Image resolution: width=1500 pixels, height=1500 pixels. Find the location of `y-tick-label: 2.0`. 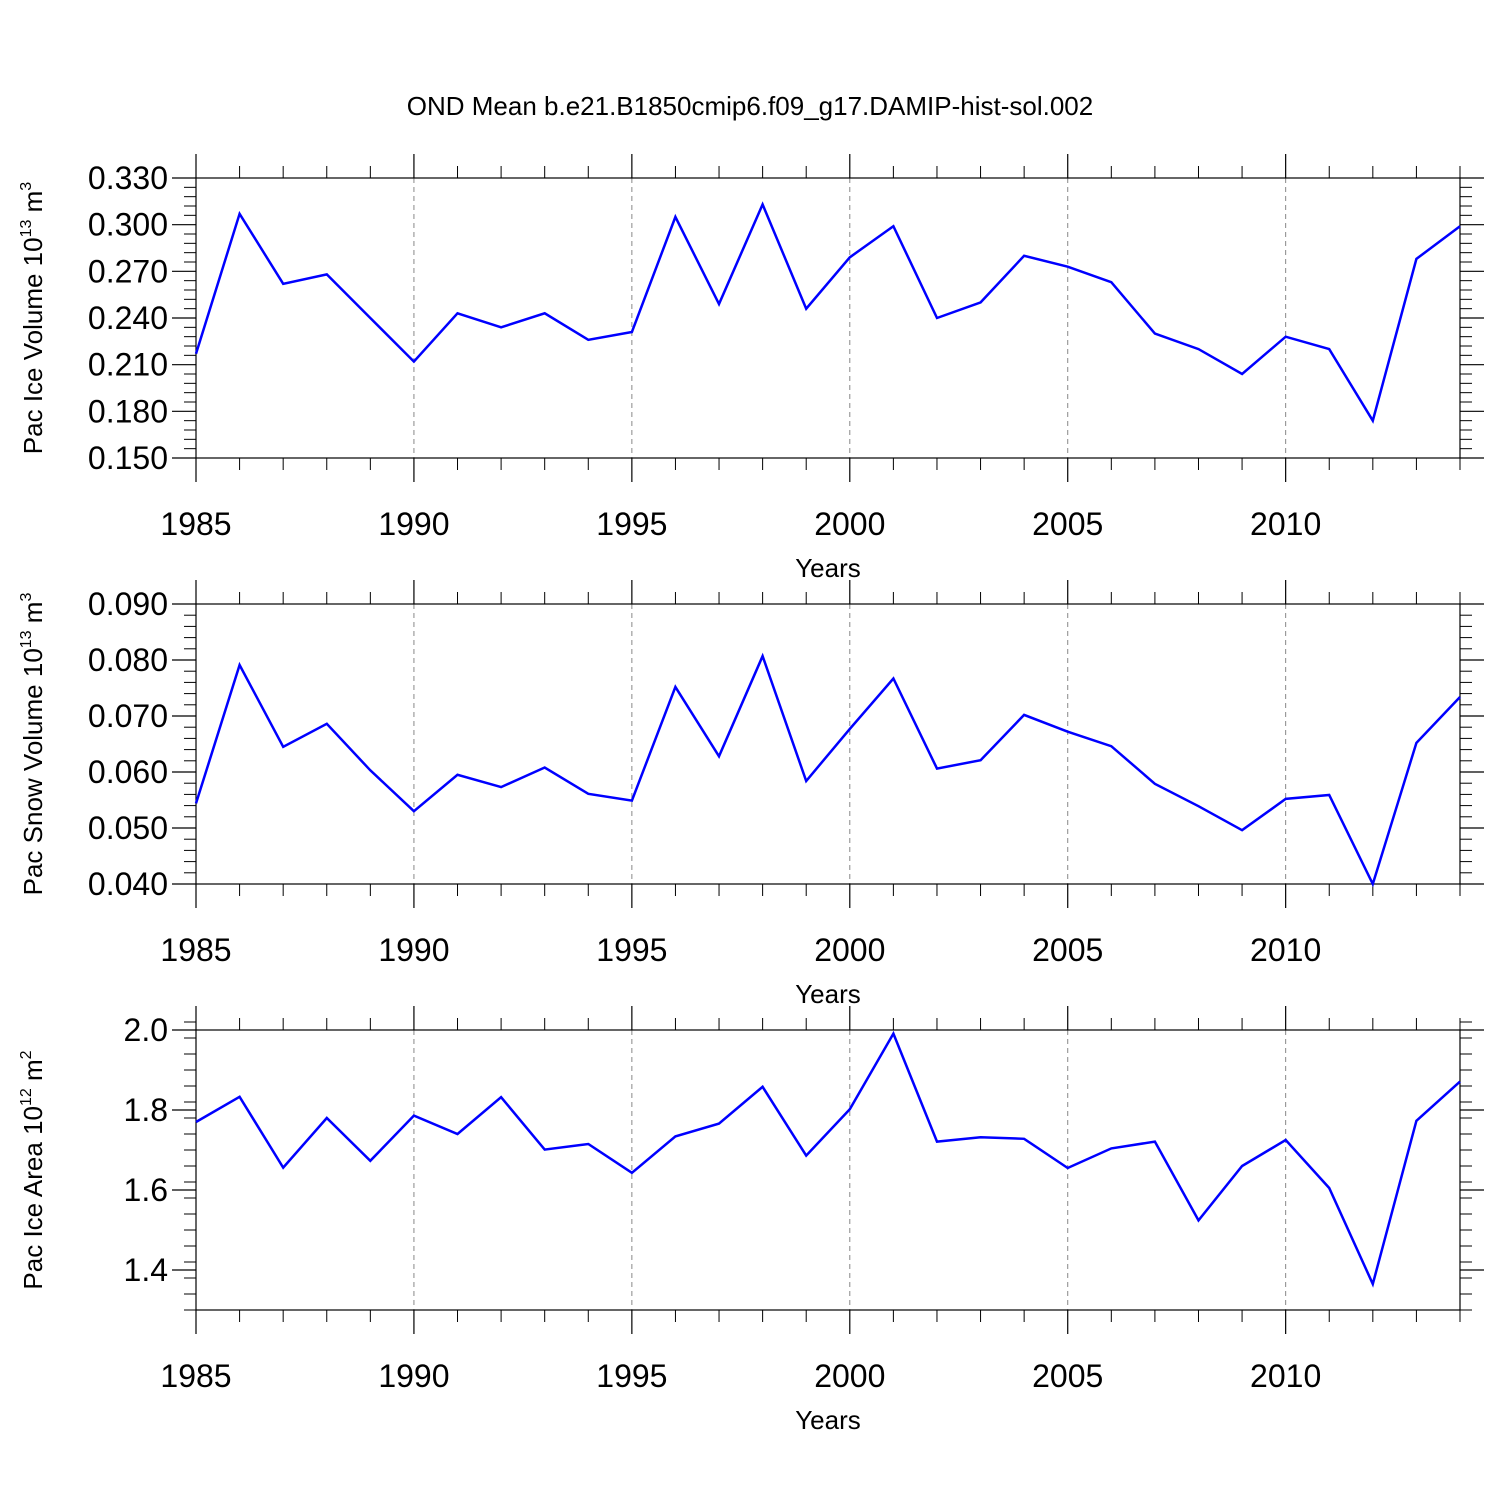

y-tick-label: 2.0 is located at coordinates (146, 1030).